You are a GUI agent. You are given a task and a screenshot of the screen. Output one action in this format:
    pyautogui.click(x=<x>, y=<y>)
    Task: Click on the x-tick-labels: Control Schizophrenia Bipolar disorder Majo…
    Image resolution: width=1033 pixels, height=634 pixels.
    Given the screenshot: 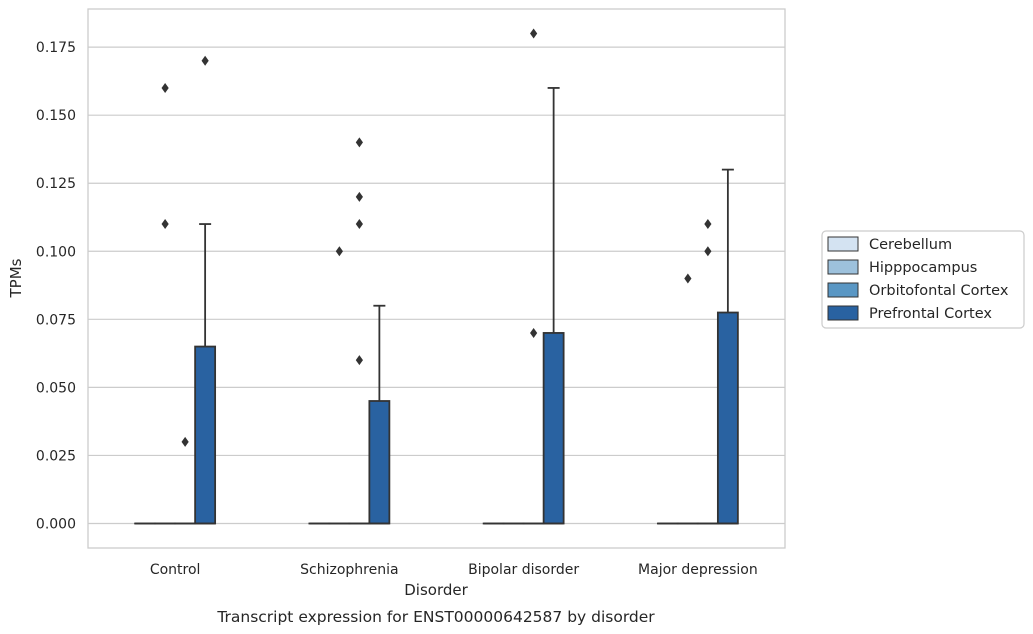 What is the action you would take?
    pyautogui.click(x=454, y=570)
    